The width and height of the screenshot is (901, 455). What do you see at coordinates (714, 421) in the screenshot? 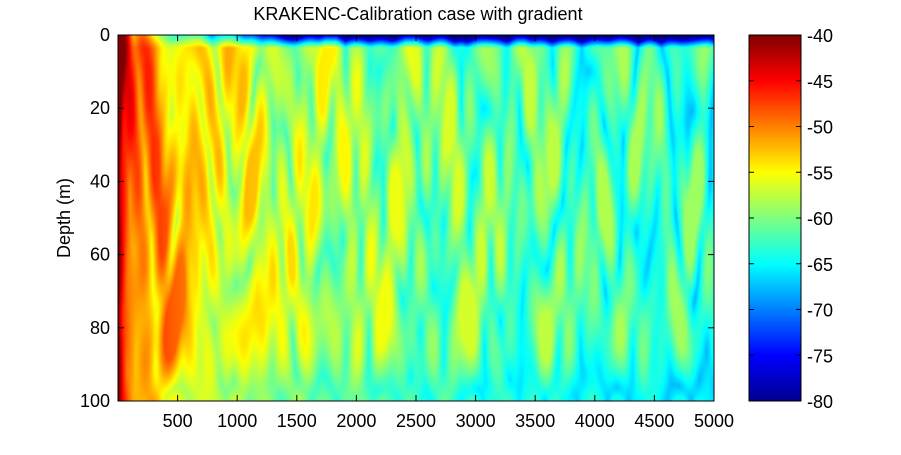
I see `x-tick-label: 5000` at bounding box center [714, 421].